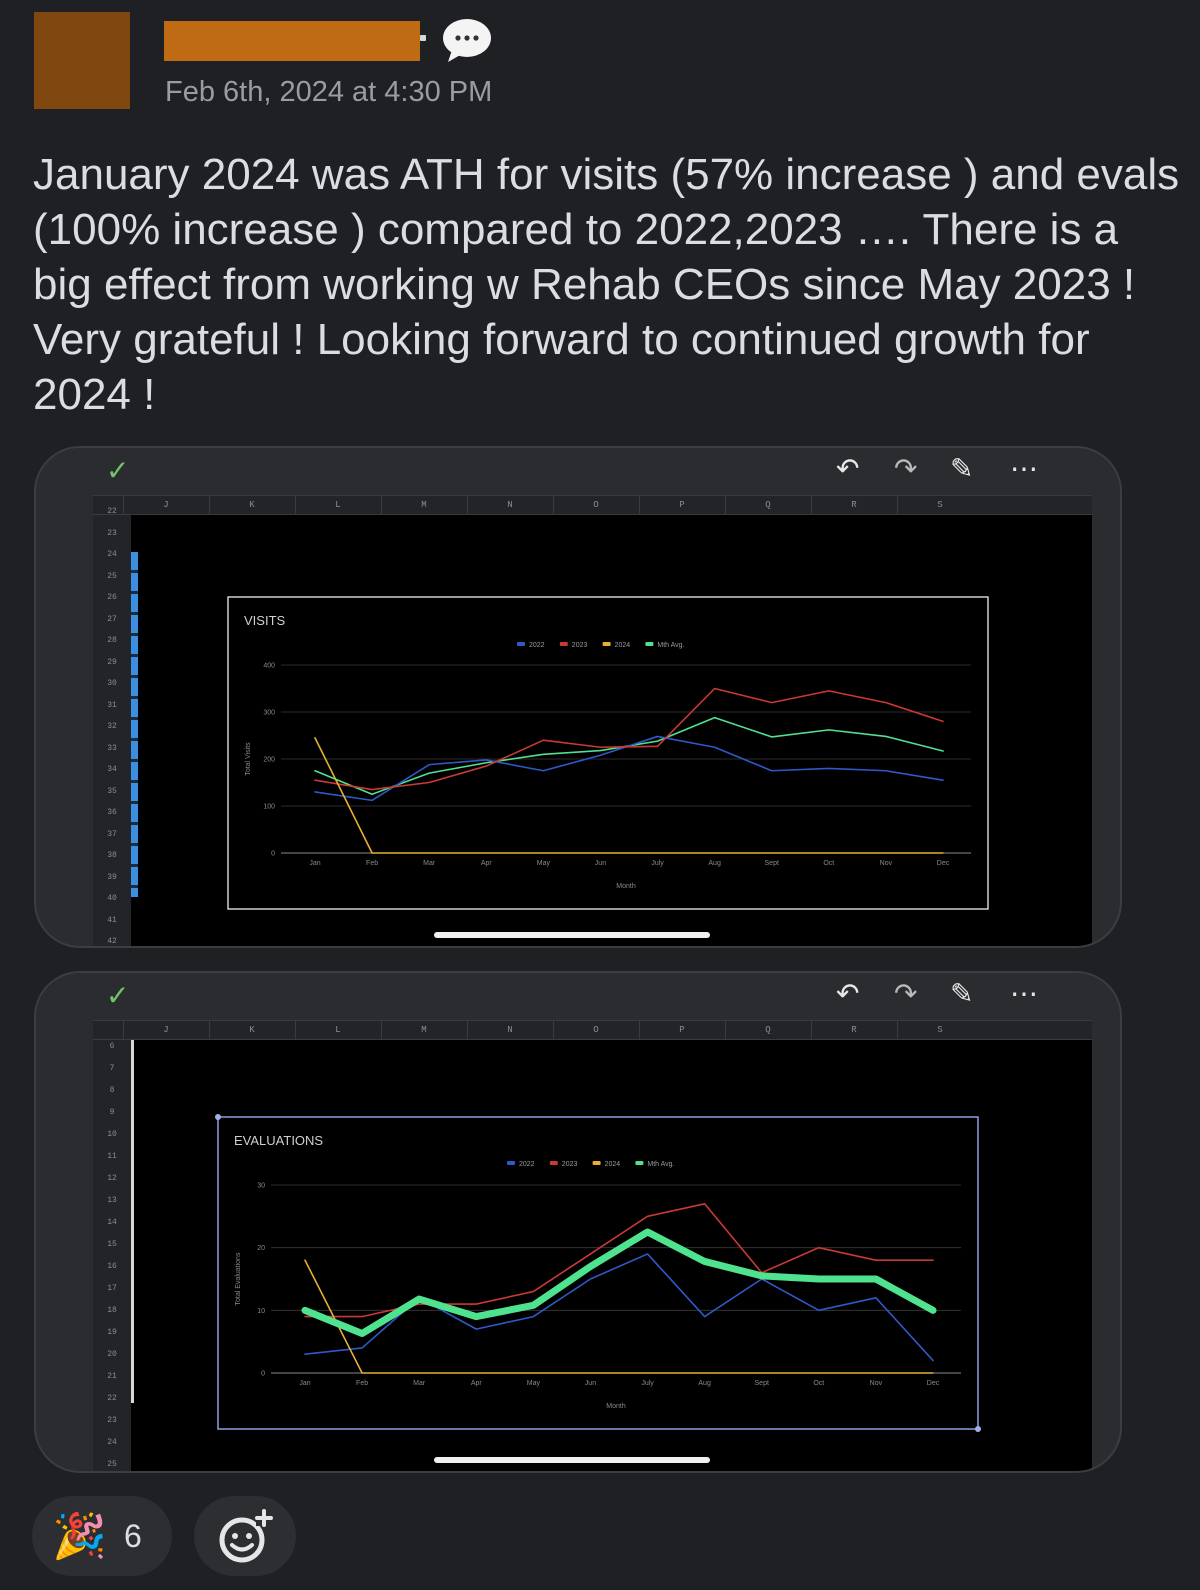 This screenshot has width=1200, height=1590. I want to click on row-number: 31, so click(112, 705).